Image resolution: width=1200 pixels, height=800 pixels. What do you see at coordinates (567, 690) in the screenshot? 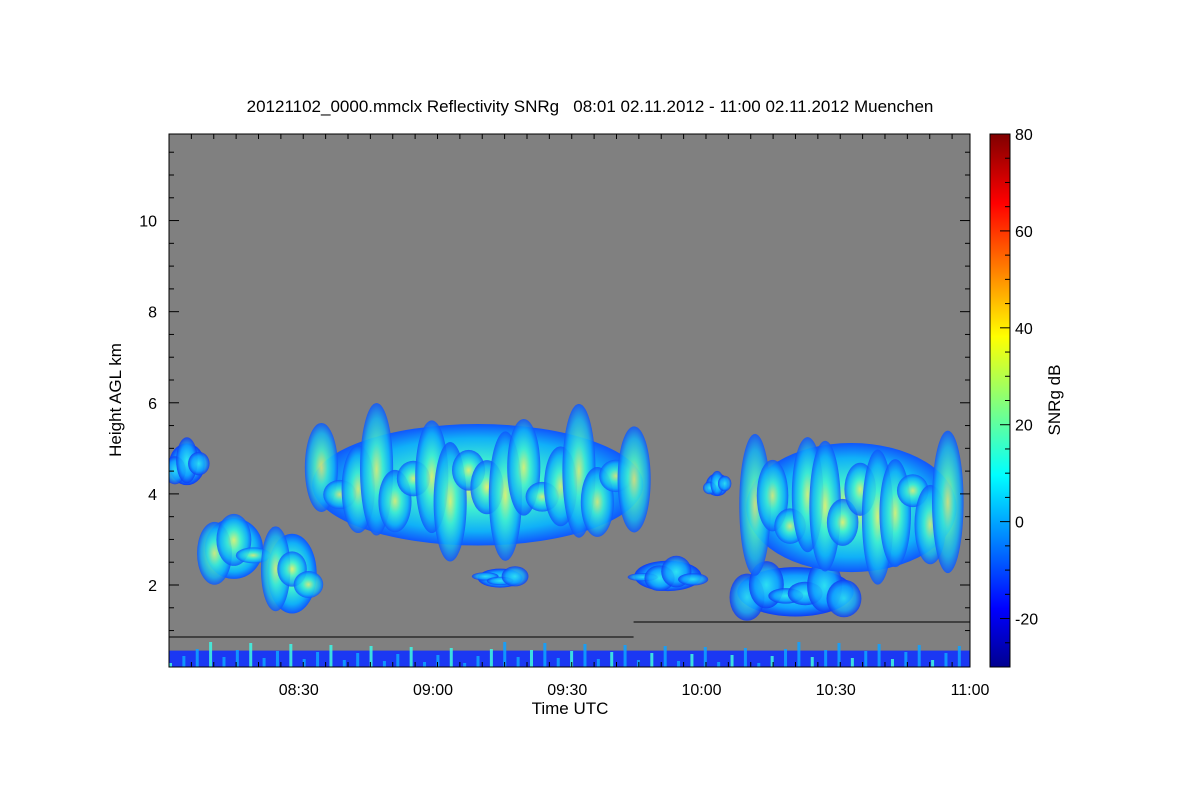
I see `x-tick-label: 09:30` at bounding box center [567, 690].